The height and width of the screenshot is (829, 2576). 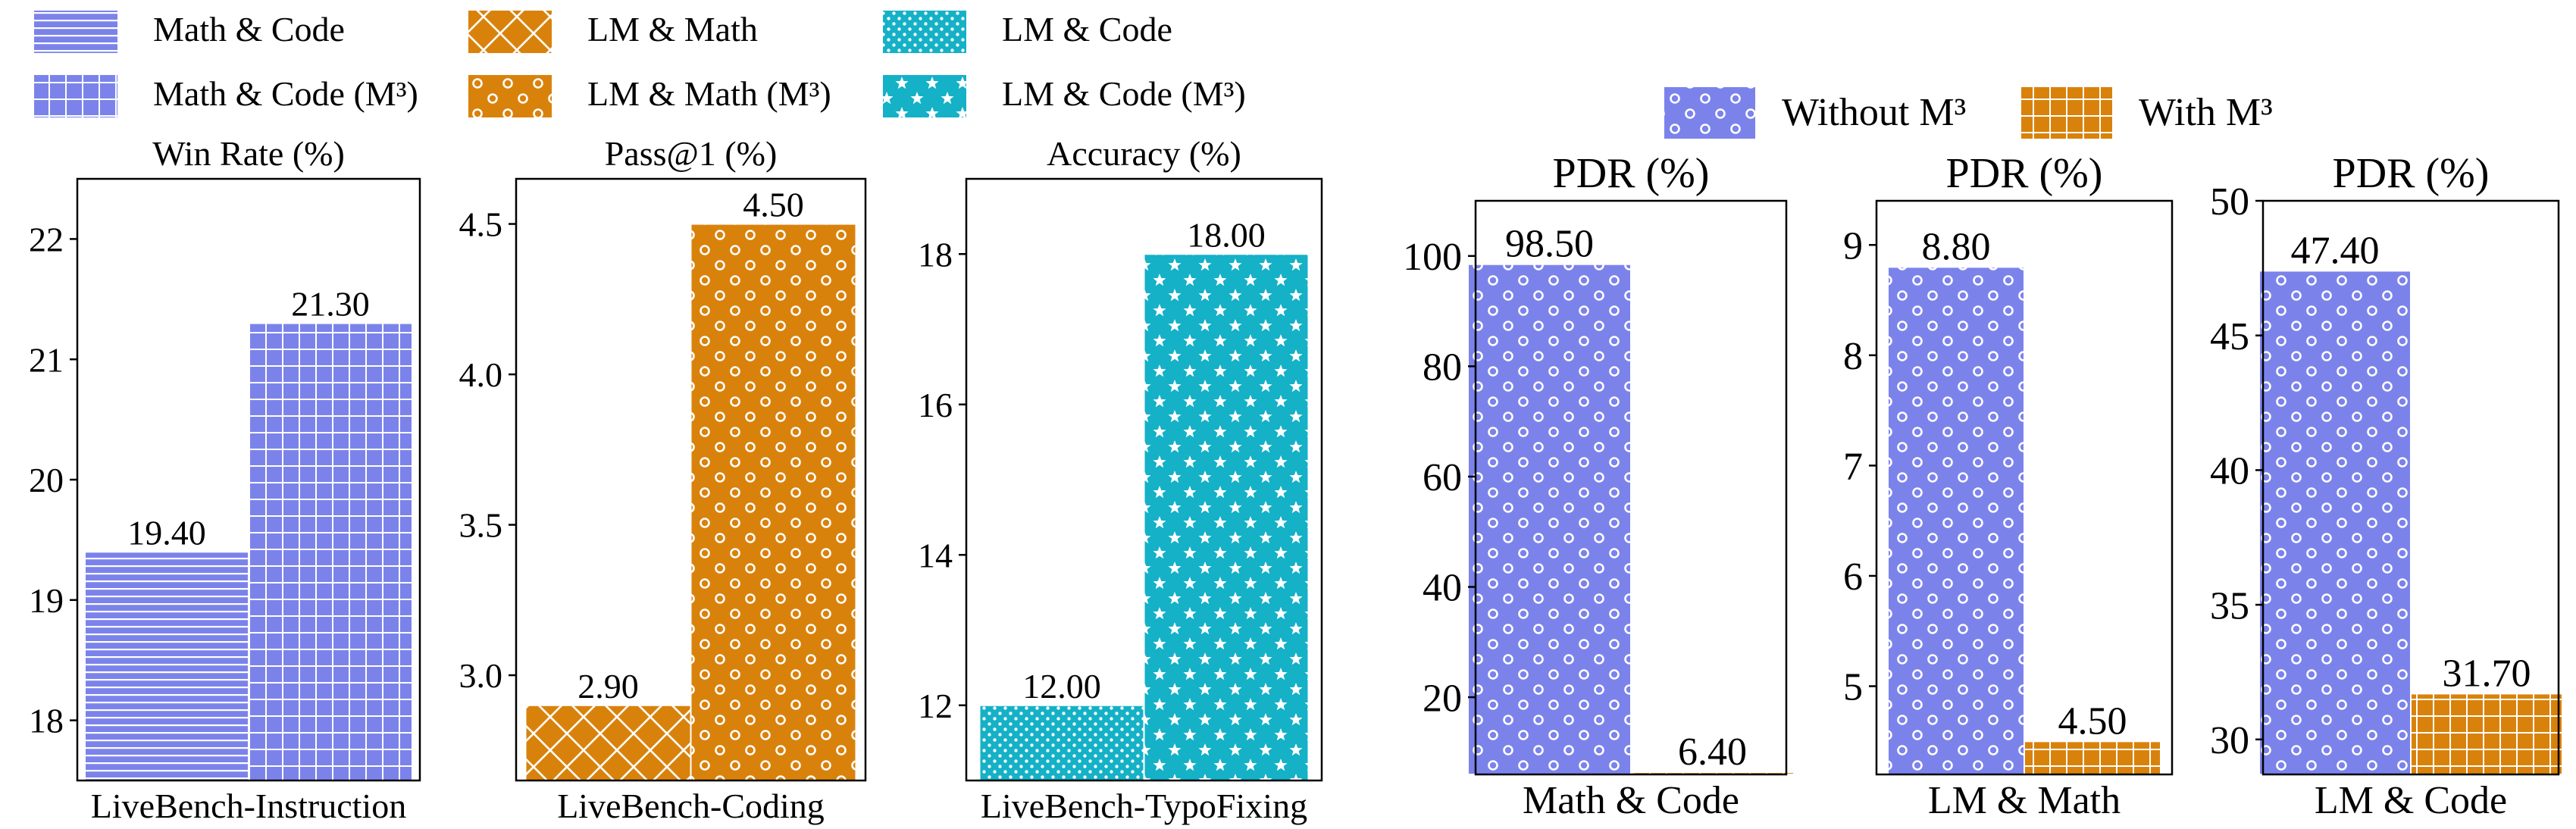 I want to click on legend-right-entry: With M³, so click(x=2147, y=113).